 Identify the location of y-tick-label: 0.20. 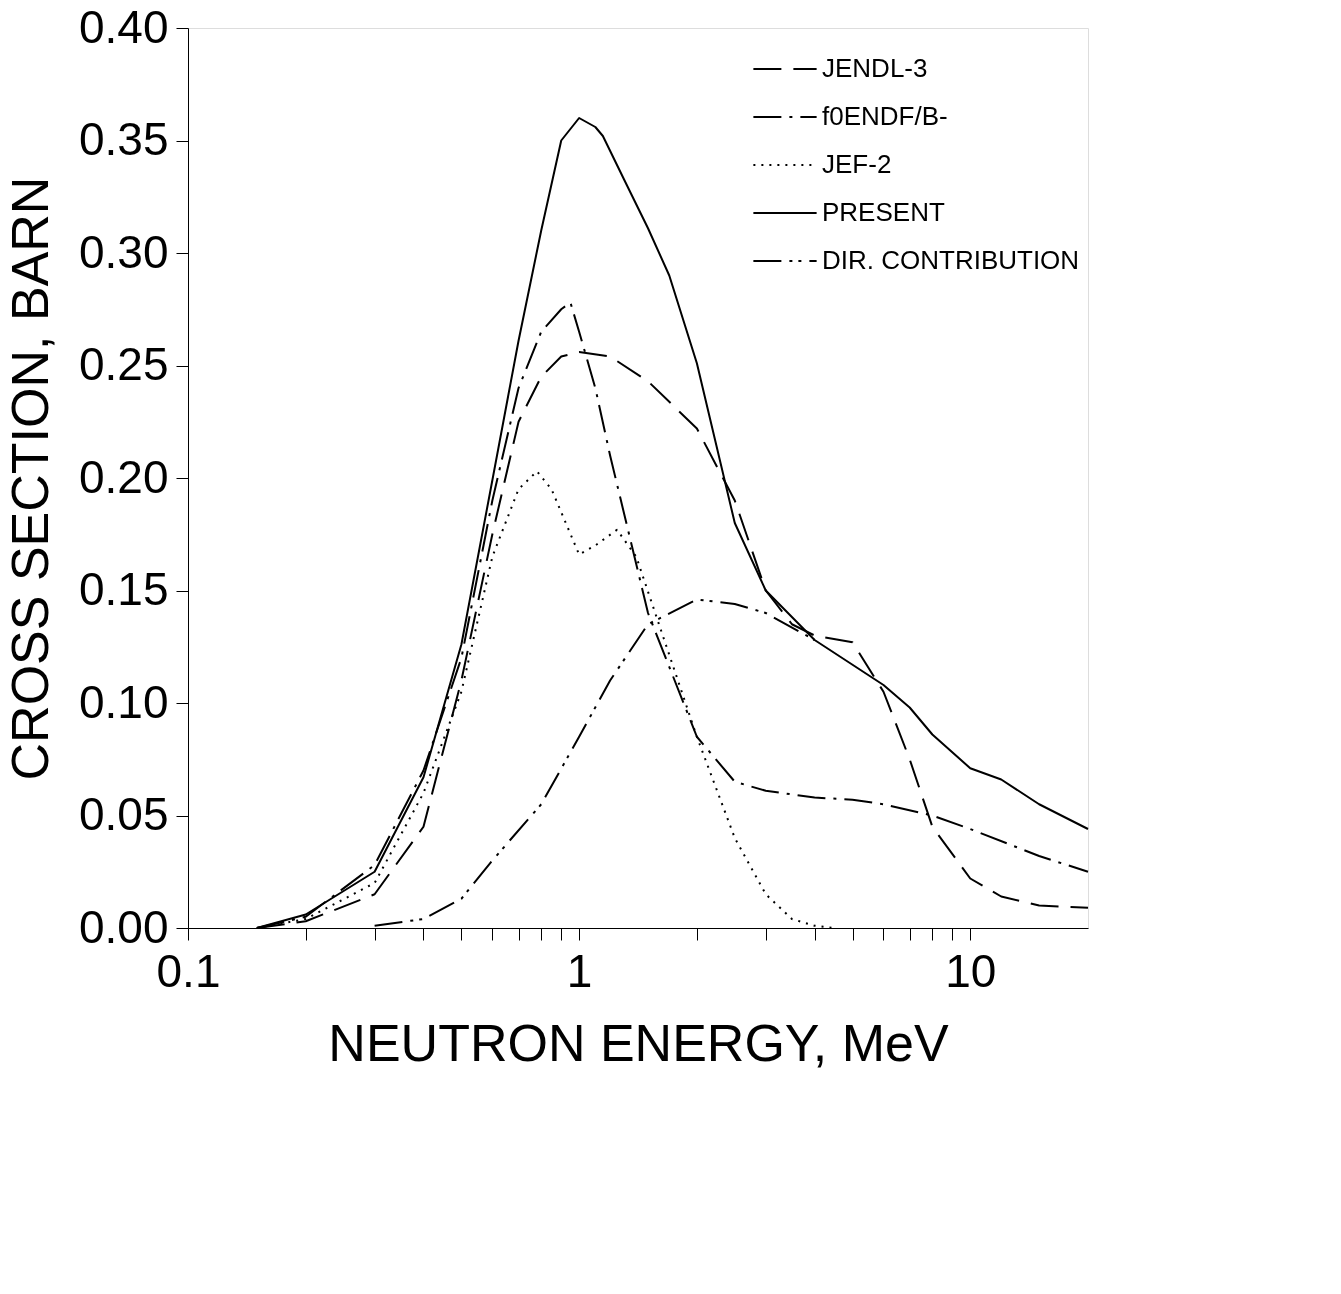
(123, 476).